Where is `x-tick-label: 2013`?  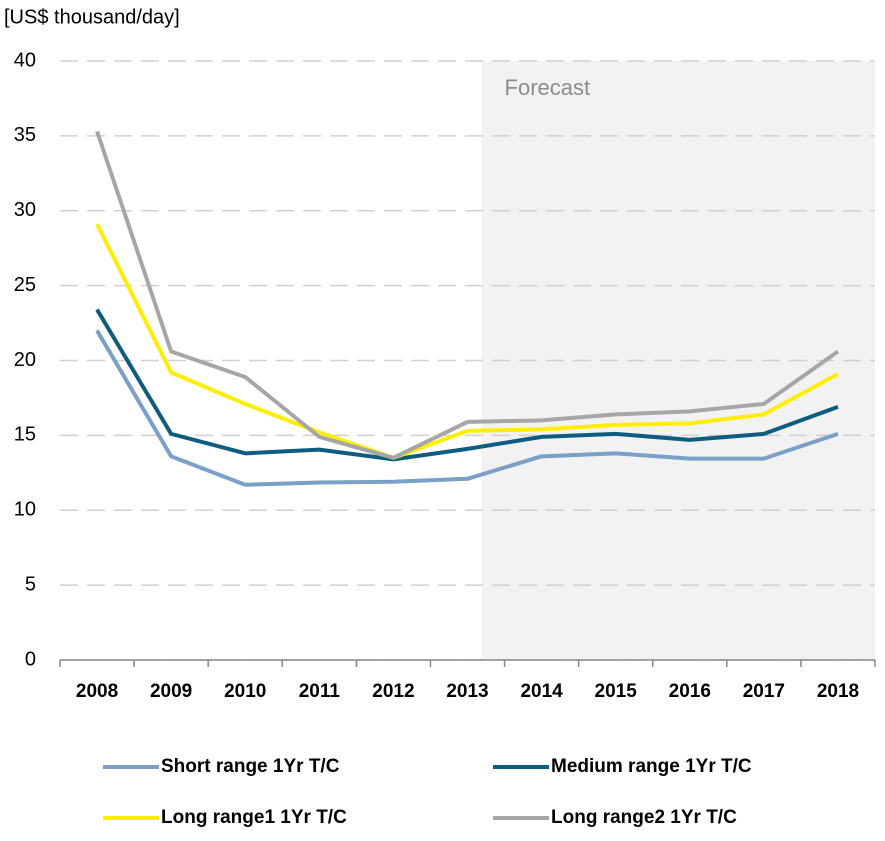
x-tick-label: 2013 is located at coordinates (467, 691).